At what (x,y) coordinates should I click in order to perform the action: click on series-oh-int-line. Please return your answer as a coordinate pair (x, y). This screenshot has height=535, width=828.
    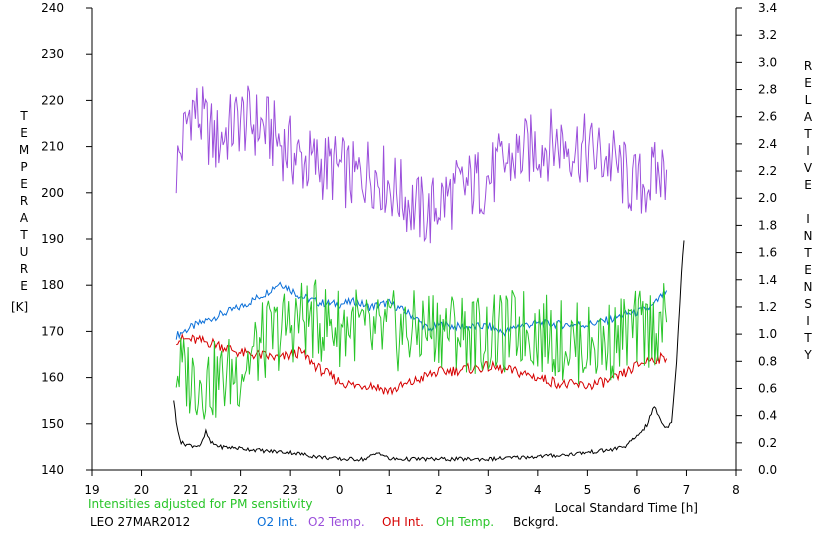
    Looking at the image, I should click on (422, 364).